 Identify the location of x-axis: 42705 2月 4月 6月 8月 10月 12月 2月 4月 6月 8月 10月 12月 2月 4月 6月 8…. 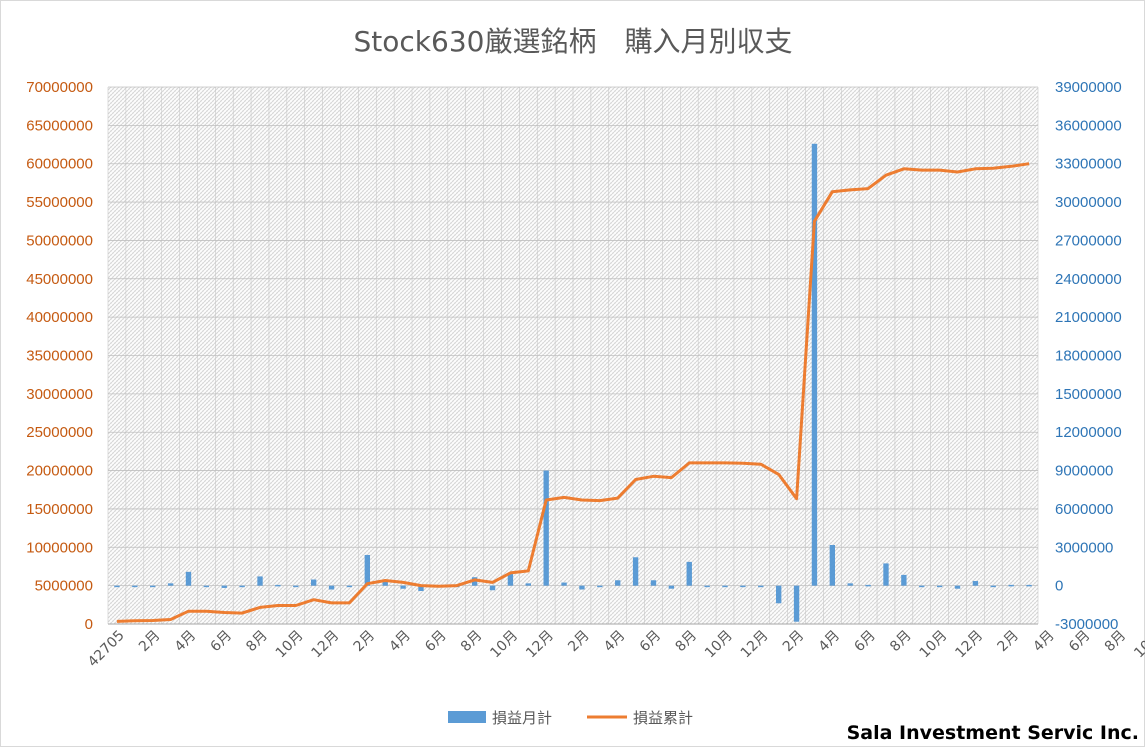
(615, 647).